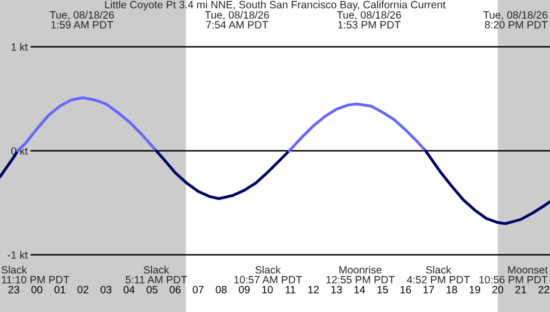  I want to click on x-tick-label: 13, so click(336, 290).